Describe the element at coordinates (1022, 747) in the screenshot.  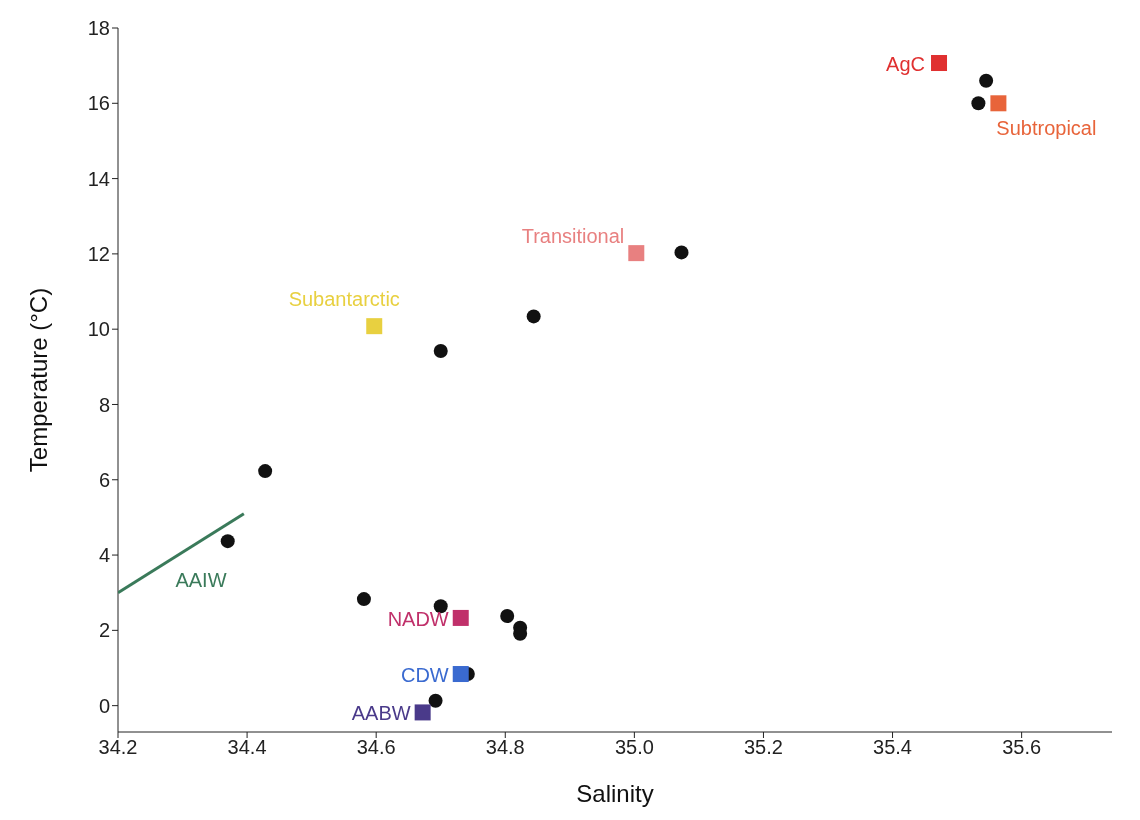
I see `x-tick-label: 35.6` at that location.